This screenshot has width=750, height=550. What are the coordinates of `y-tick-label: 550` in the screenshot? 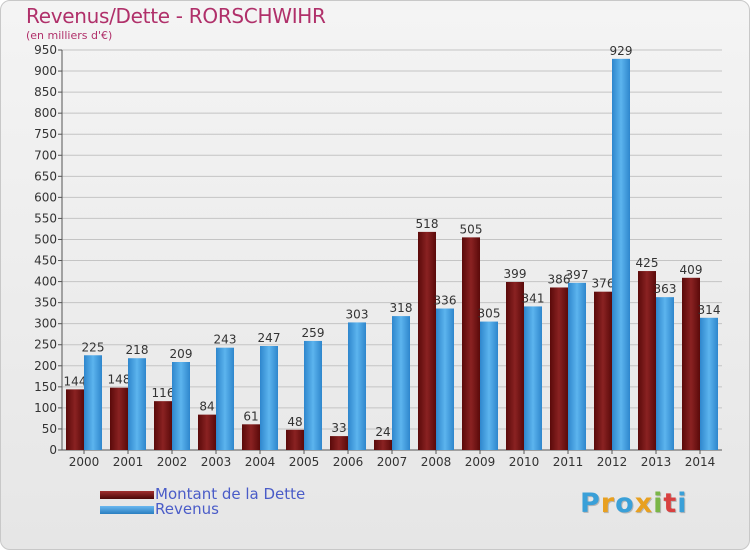 It's located at (45, 218).